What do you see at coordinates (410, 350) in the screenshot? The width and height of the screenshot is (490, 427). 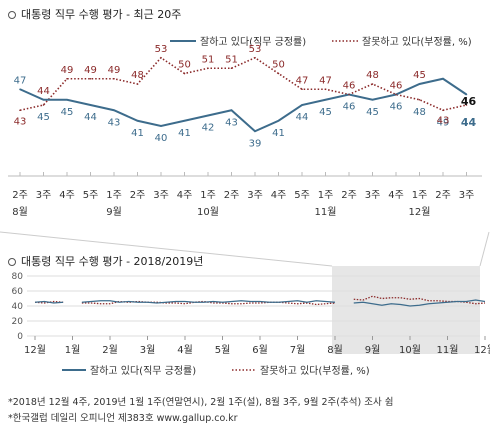 I see `x-tick-label: 10월` at bounding box center [410, 350].